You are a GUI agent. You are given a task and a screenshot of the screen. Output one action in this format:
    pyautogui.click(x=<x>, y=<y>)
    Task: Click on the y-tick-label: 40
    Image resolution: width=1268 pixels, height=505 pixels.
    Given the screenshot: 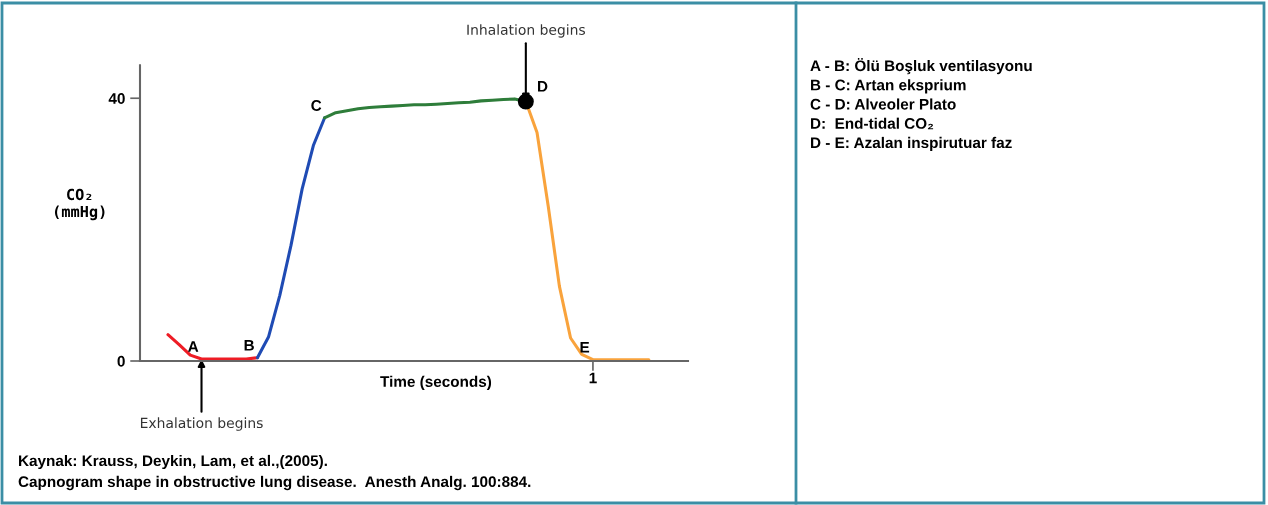 What is the action you would take?
    pyautogui.click(x=116, y=98)
    